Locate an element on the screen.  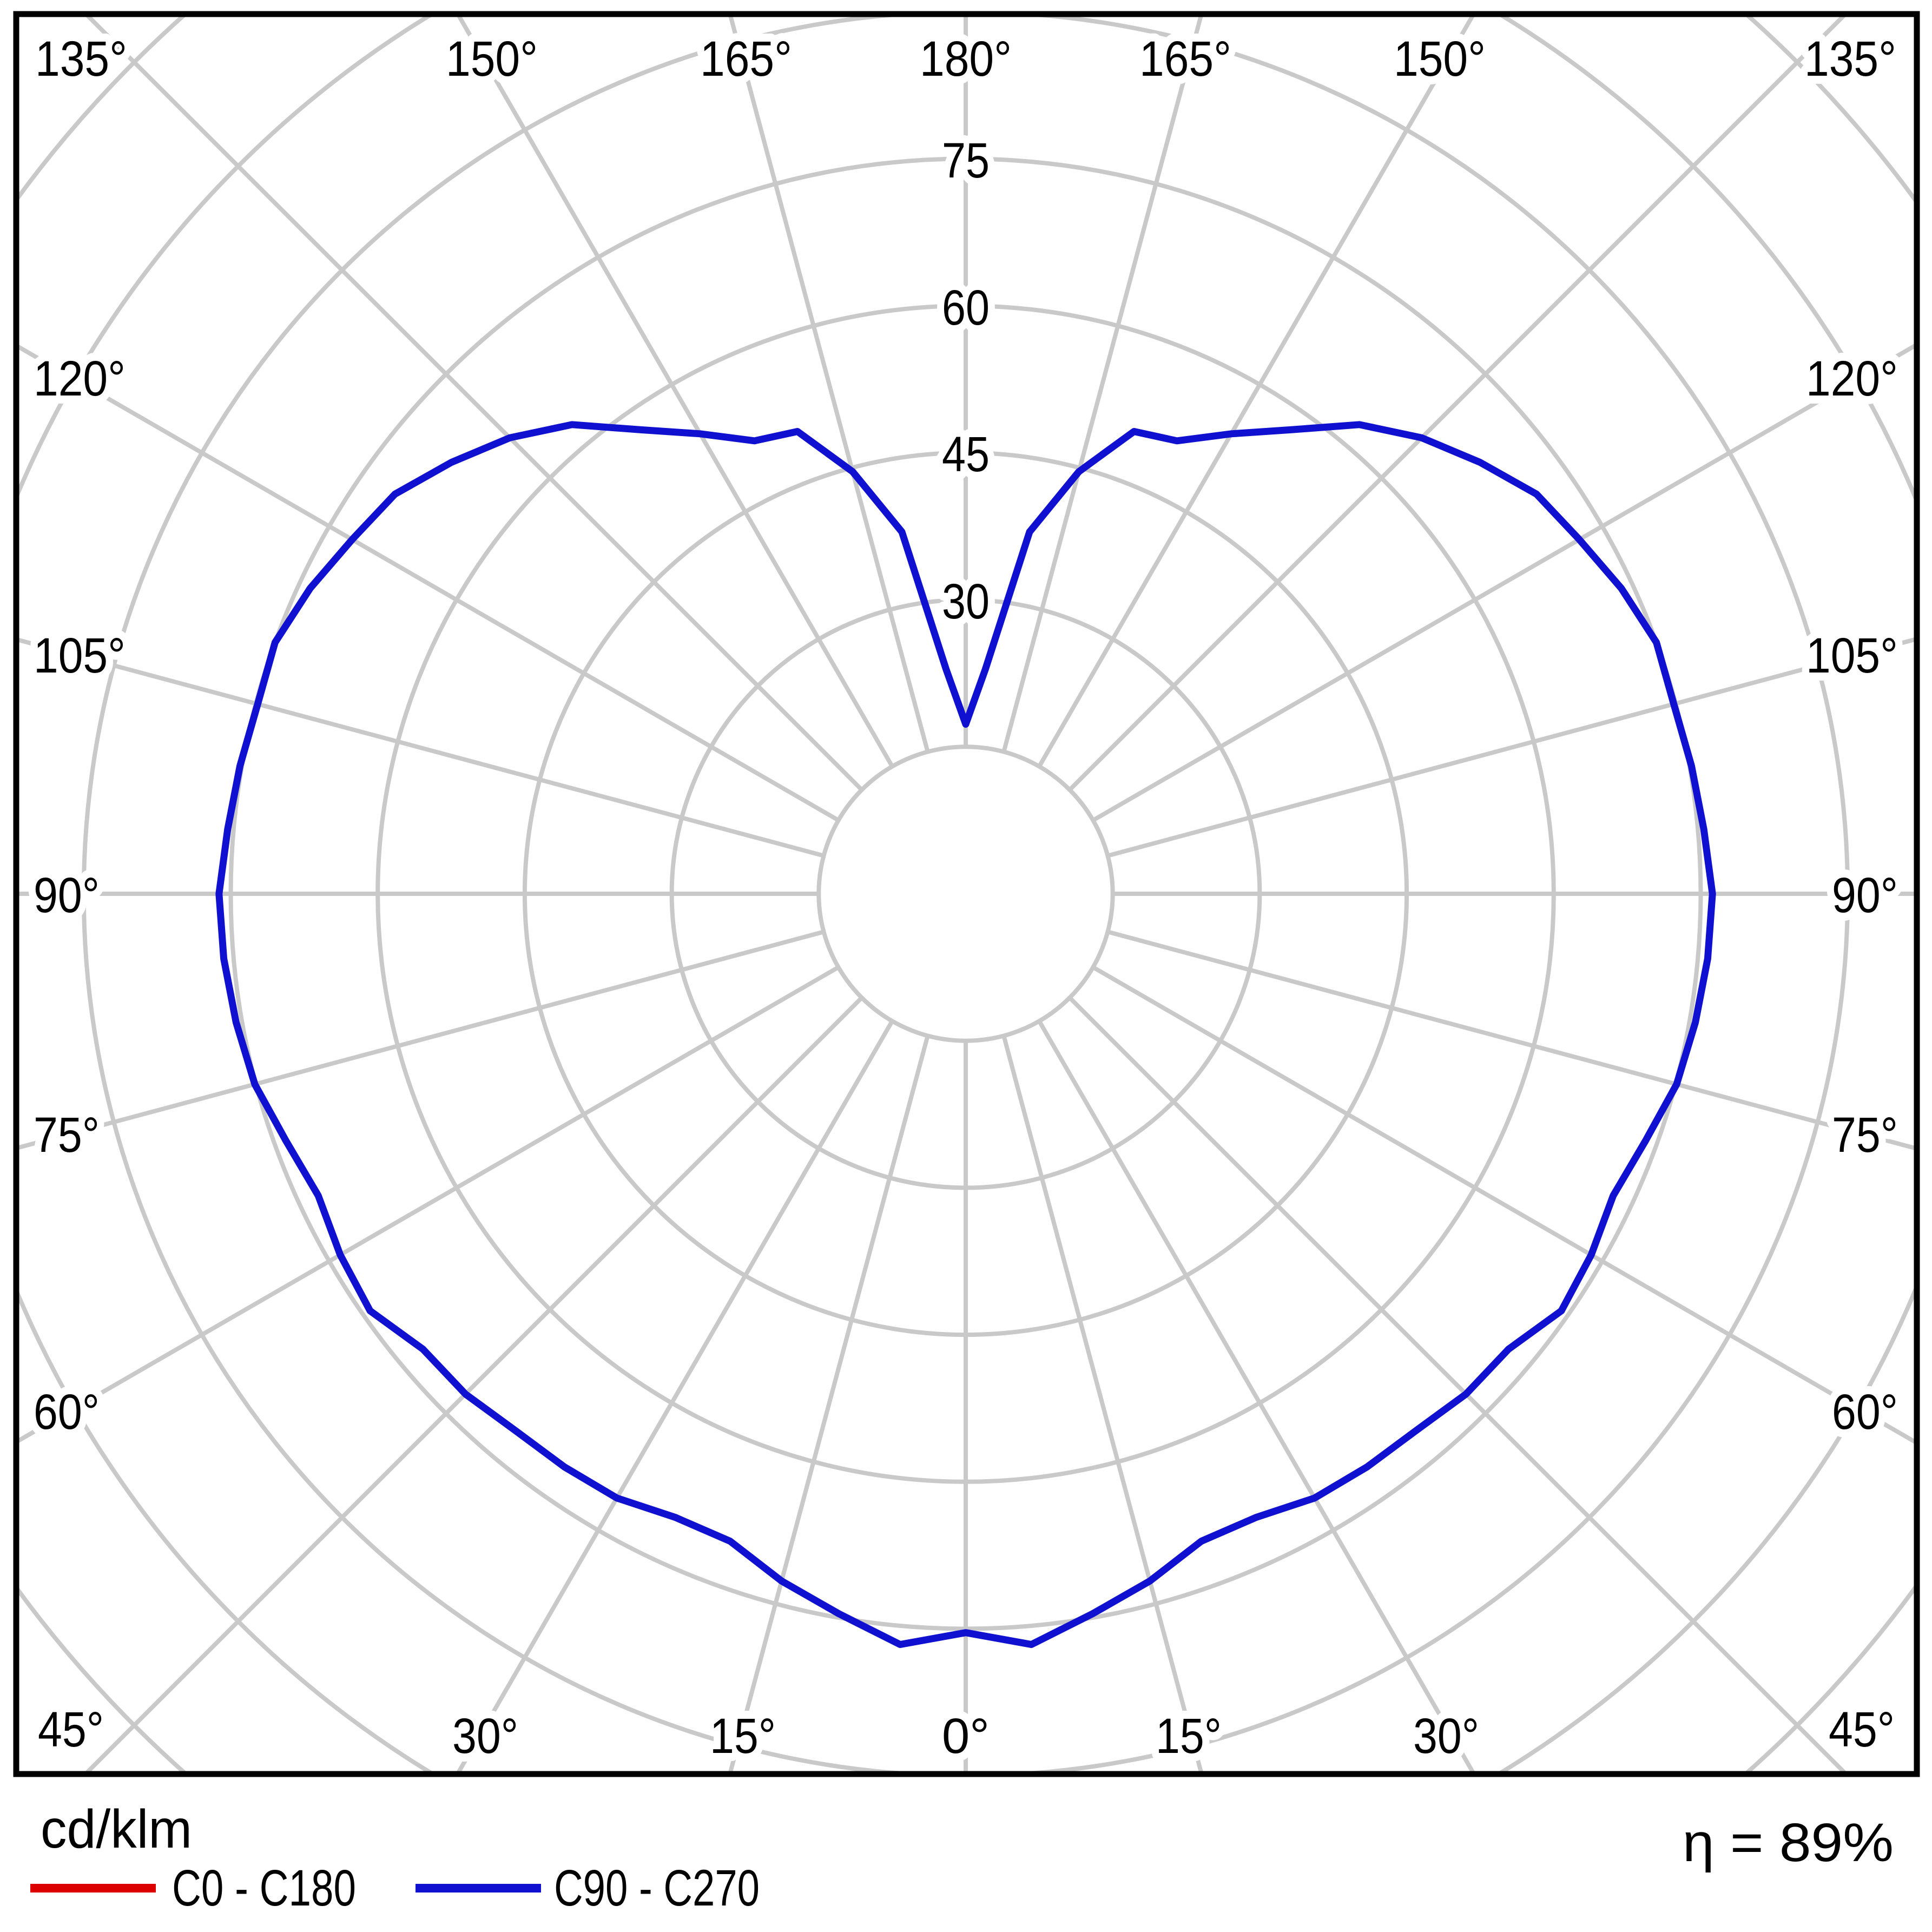
angle-label-right-105: 105° is located at coordinates (1852, 655).